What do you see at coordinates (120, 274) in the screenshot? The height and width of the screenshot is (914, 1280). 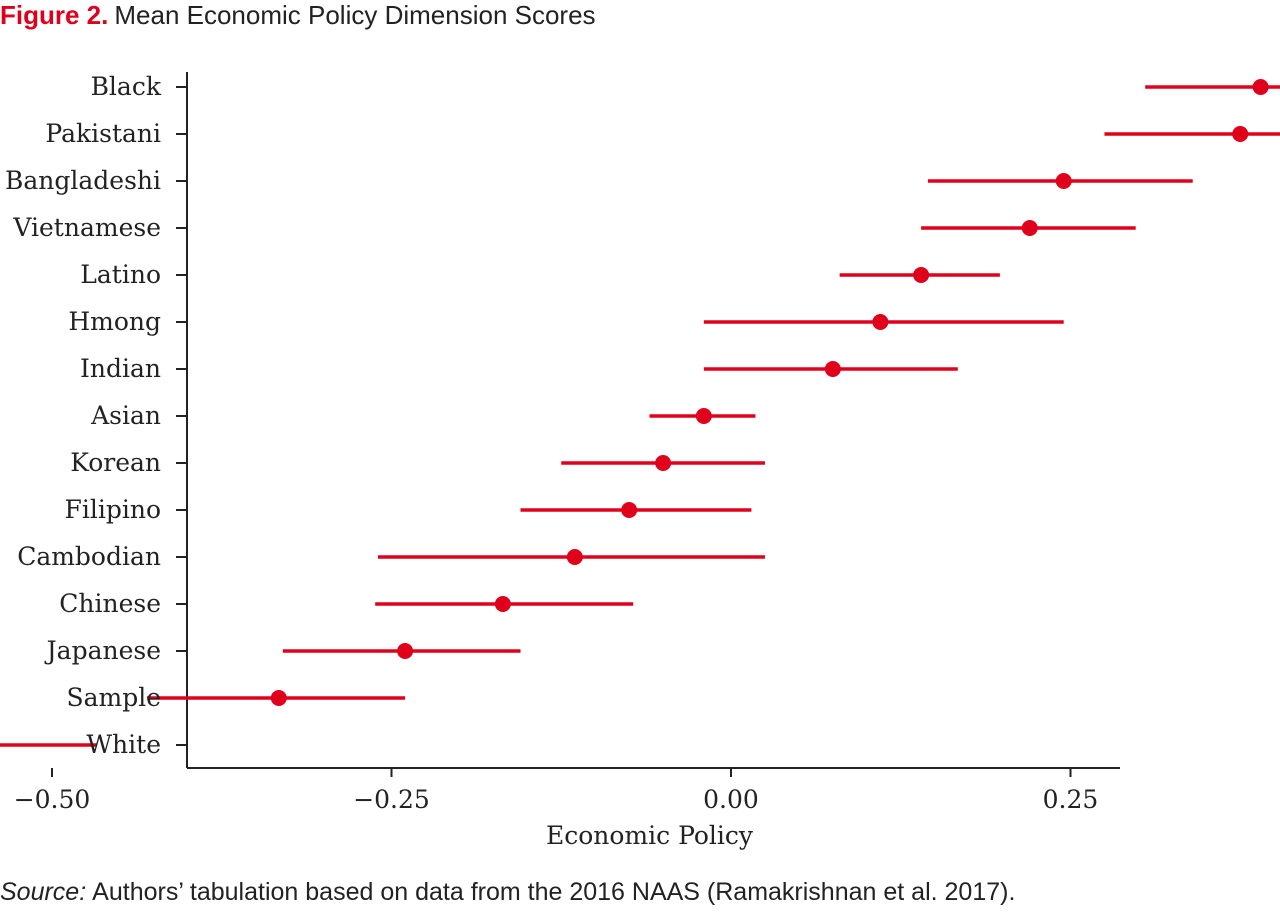 I see `y-tick-label: Latino` at bounding box center [120, 274].